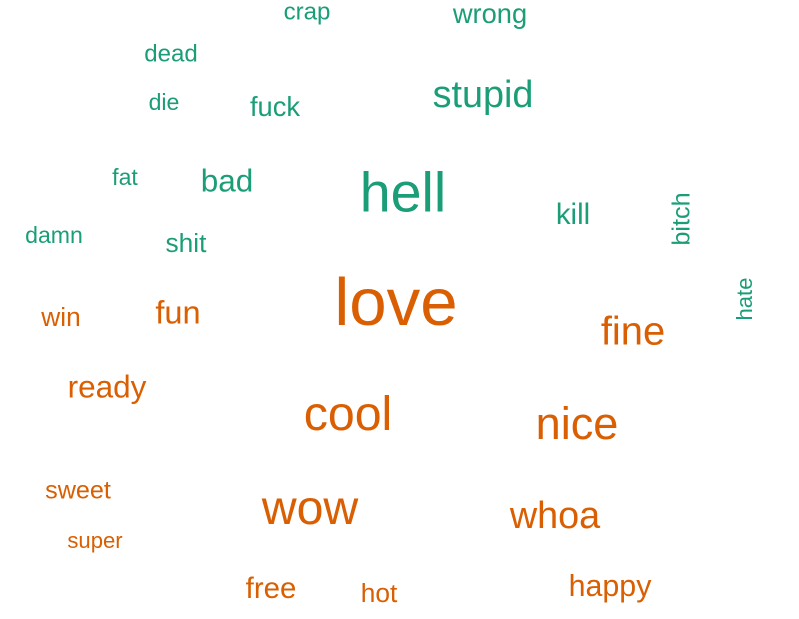 This screenshot has width=799, height=619. What do you see at coordinates (78, 491) in the screenshot?
I see `word-sweet: sweet` at bounding box center [78, 491].